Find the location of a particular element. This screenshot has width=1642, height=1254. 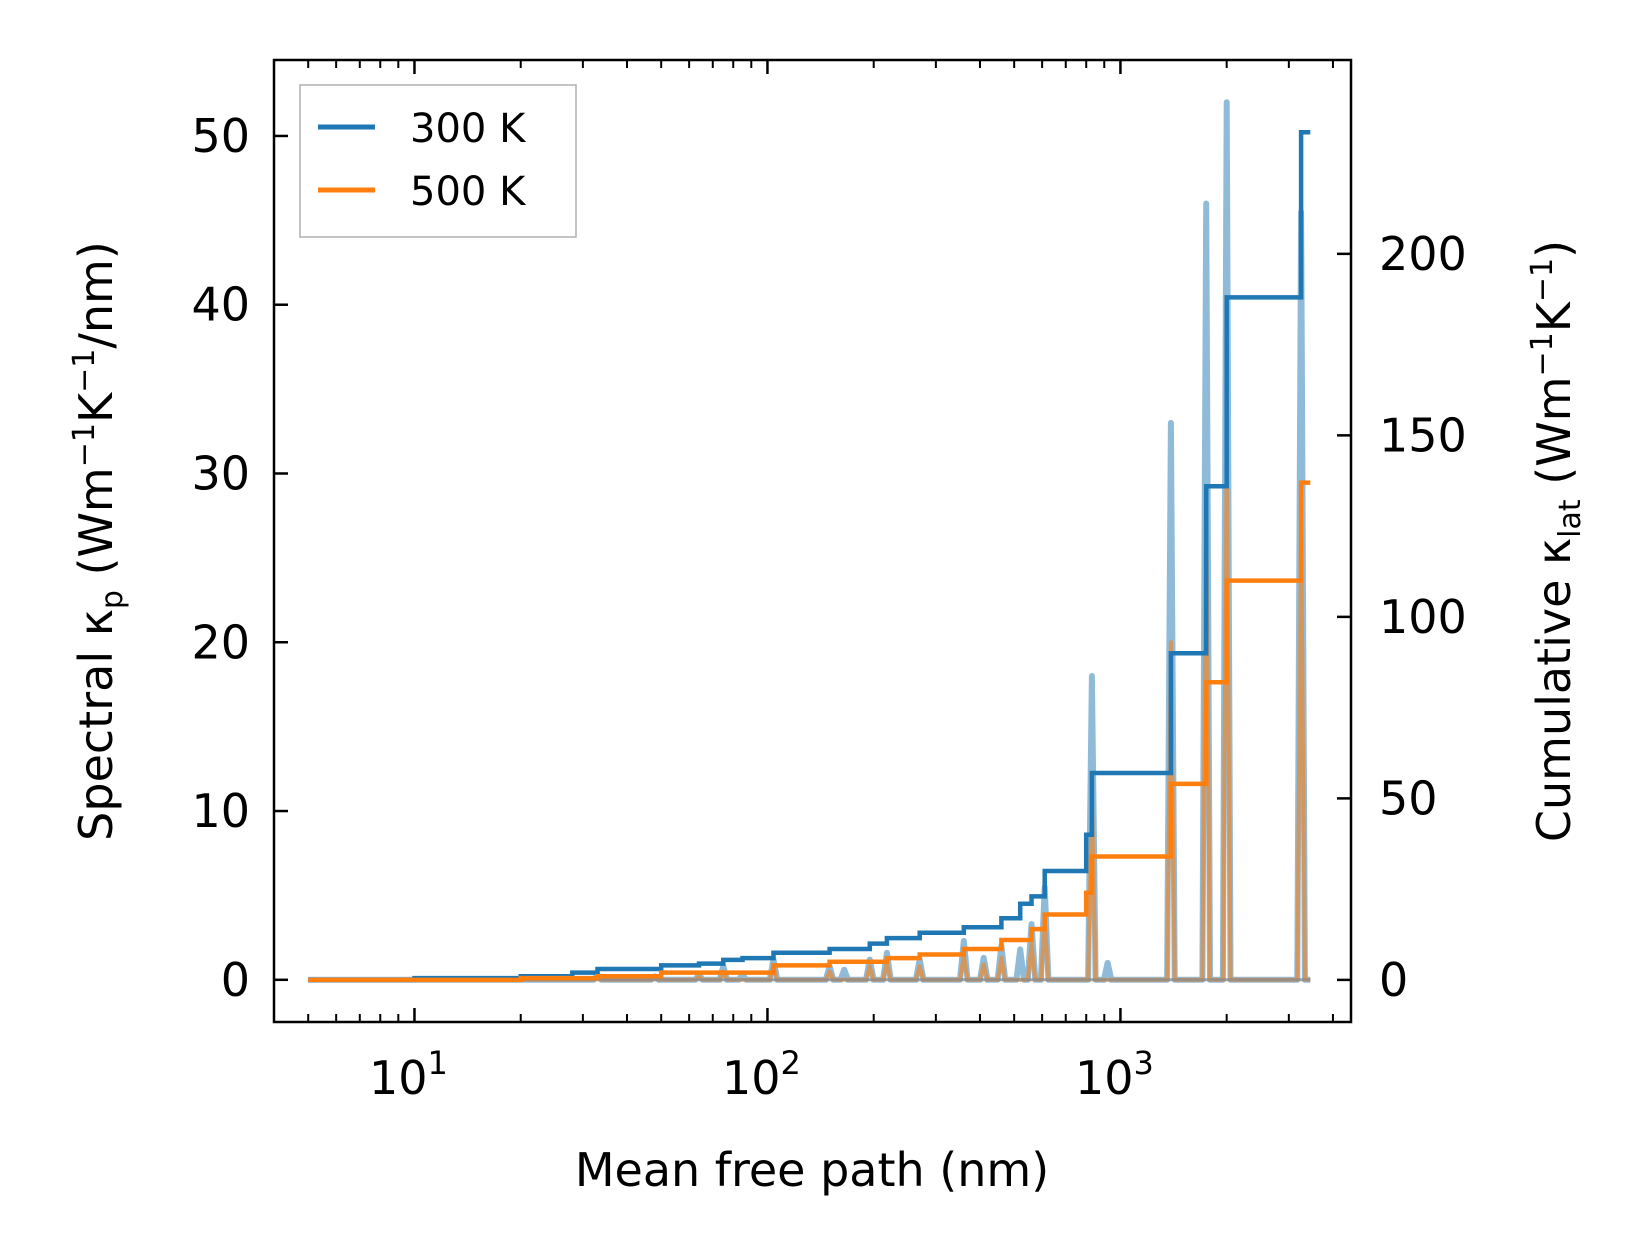

y-right-mid: K is located at coordinates (1554, 316).